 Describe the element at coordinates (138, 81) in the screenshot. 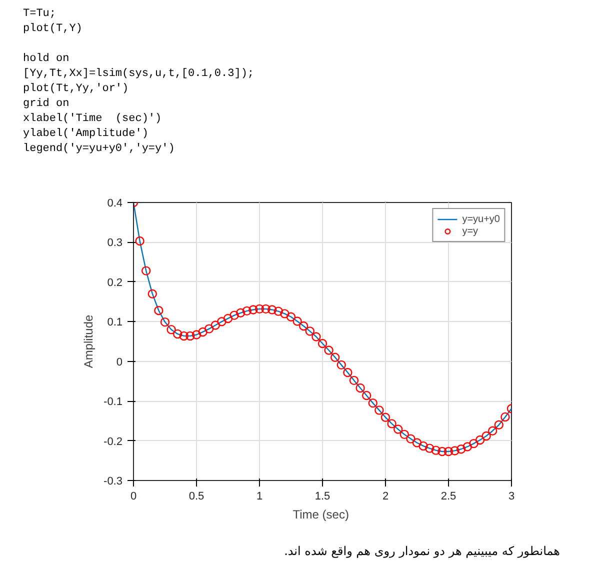

I see `text: T=Tu; plot(T,Y) hold on [Yy,Tt,Xx]=lsim(sys,u,t,[0.1,0.3]); plot(Tt,Yy,'or') grid on xlabel('Time (sec)') ylabel('Amplitude') legend('y=yu+y0','y=y')` at that location.